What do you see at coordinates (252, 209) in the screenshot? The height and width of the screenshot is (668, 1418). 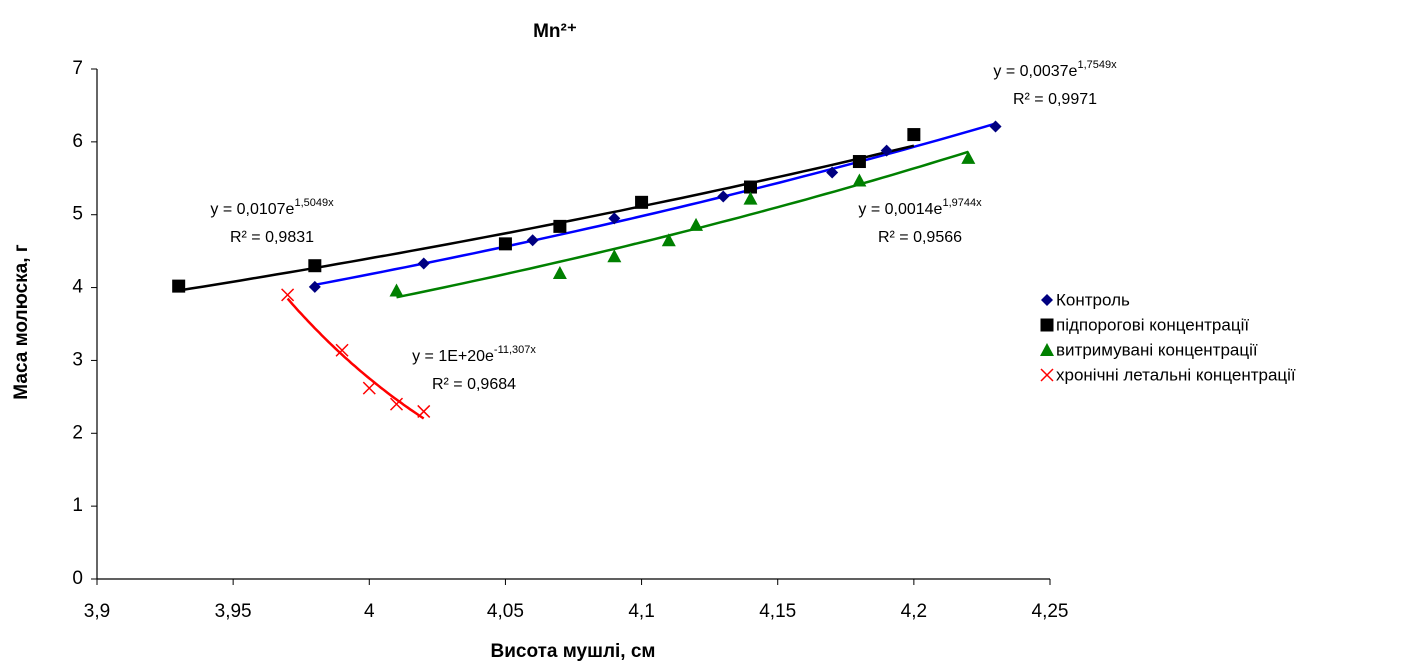 I see `equation-base: y = 0,0107e` at bounding box center [252, 209].